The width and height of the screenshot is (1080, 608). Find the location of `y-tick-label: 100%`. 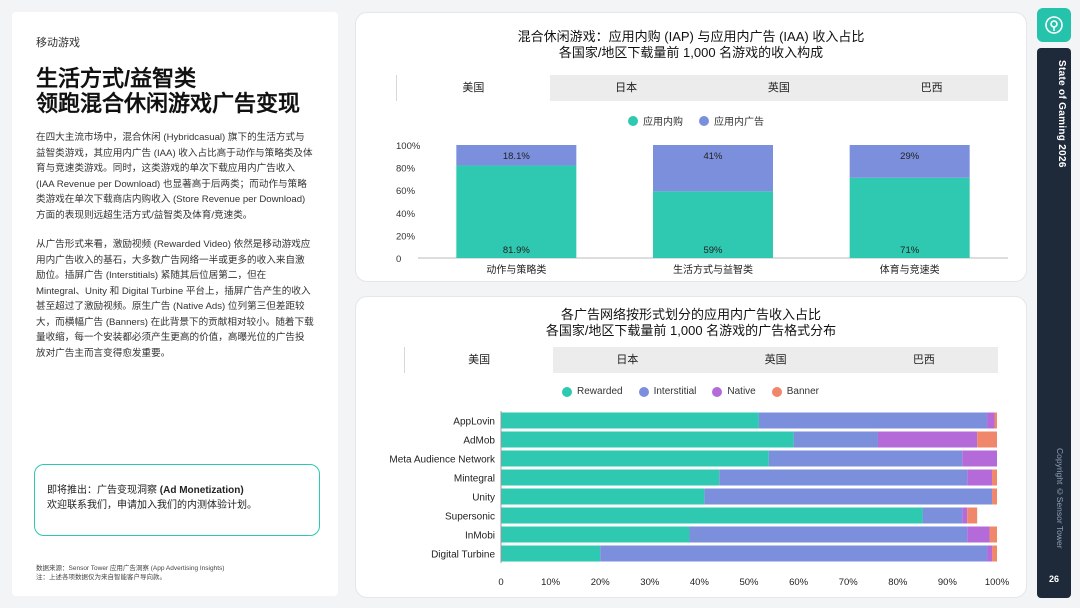

y-tick-label: 100% is located at coordinates (408, 146).